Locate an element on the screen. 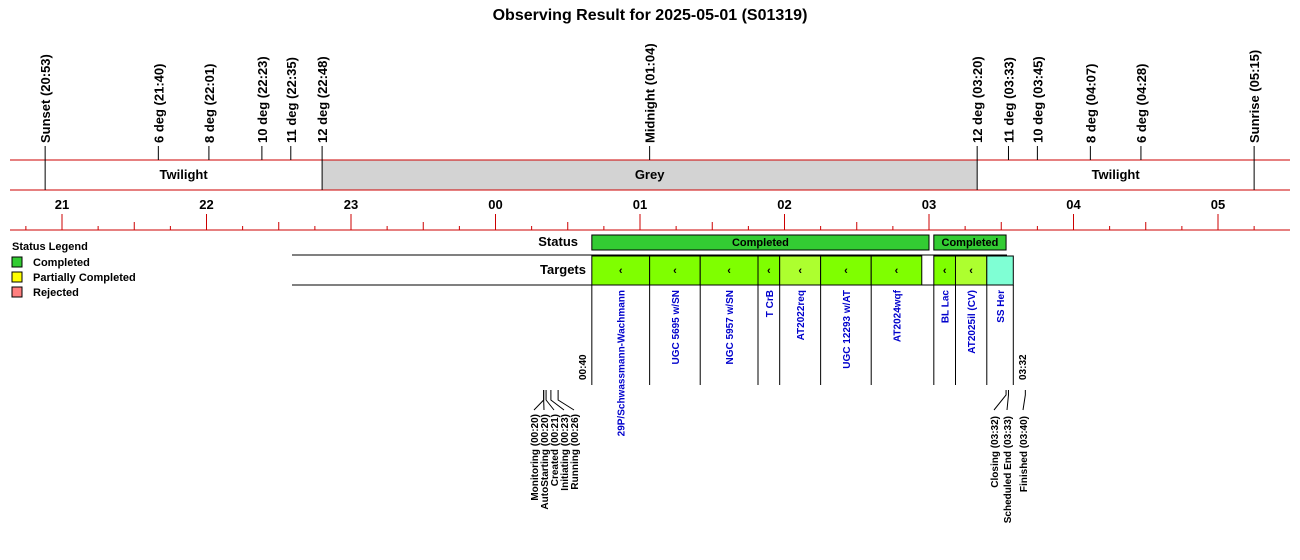  legend-item-label: Rejected is located at coordinates (56, 293).